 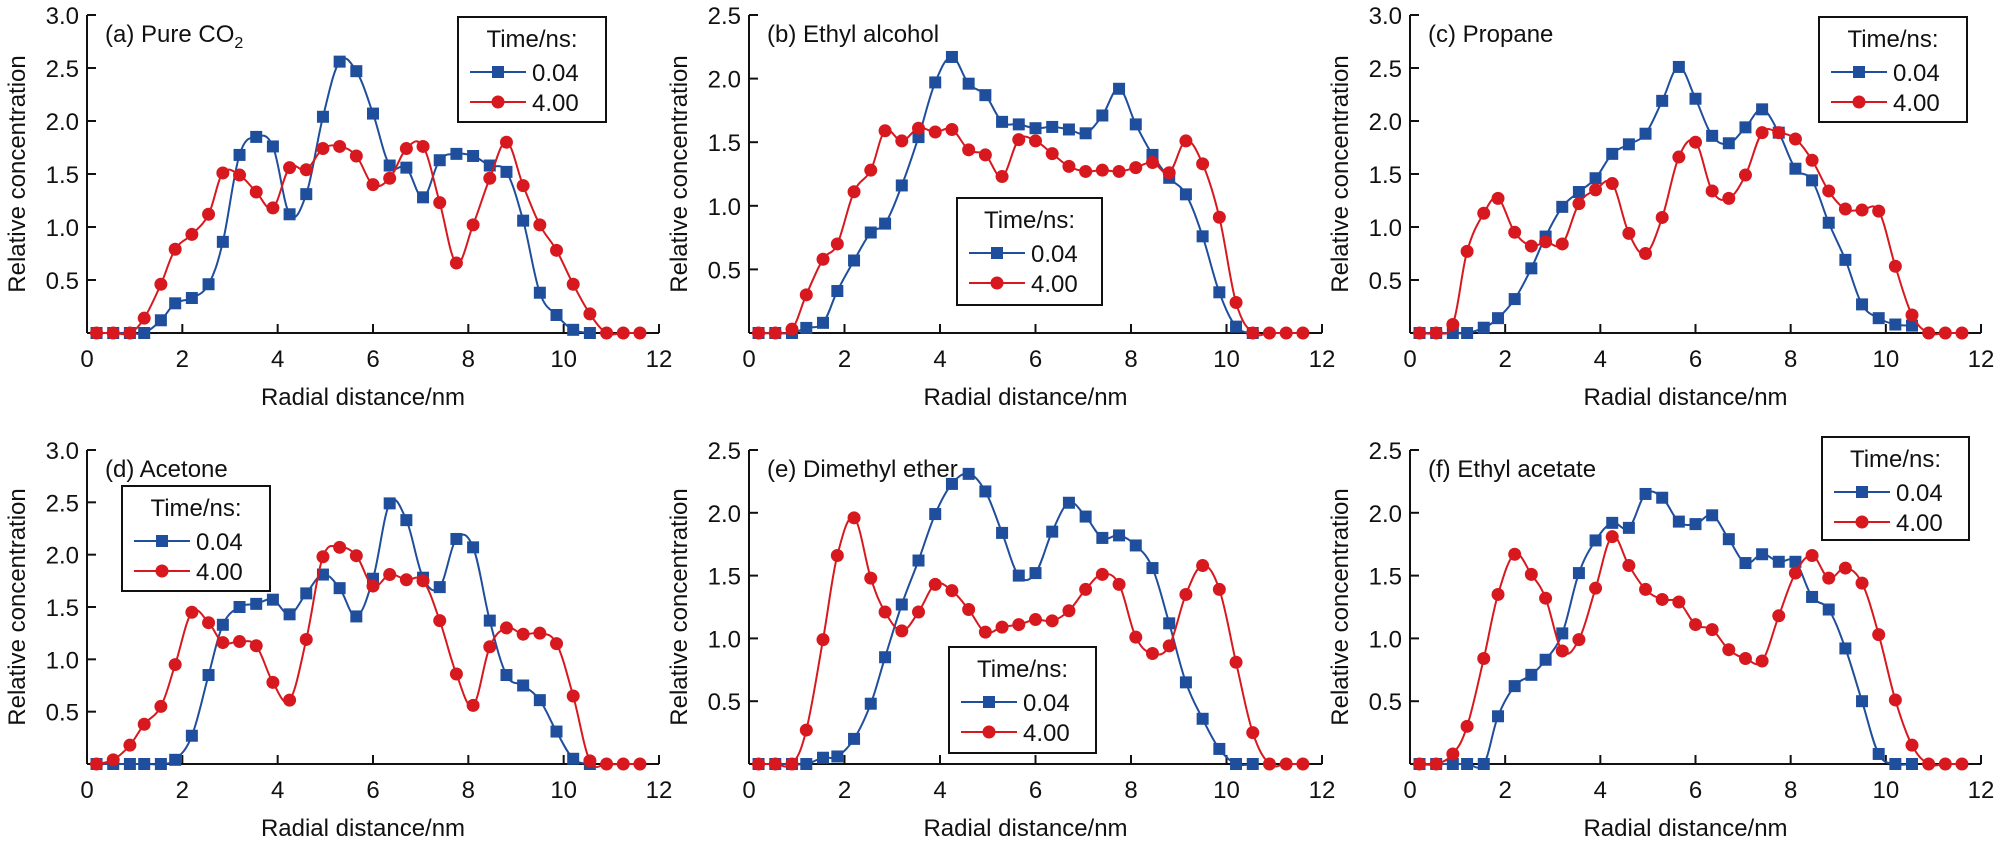 What do you see at coordinates (1512, 469) in the screenshot?
I see `panel-title: (f) Ethyl acetate` at bounding box center [1512, 469].